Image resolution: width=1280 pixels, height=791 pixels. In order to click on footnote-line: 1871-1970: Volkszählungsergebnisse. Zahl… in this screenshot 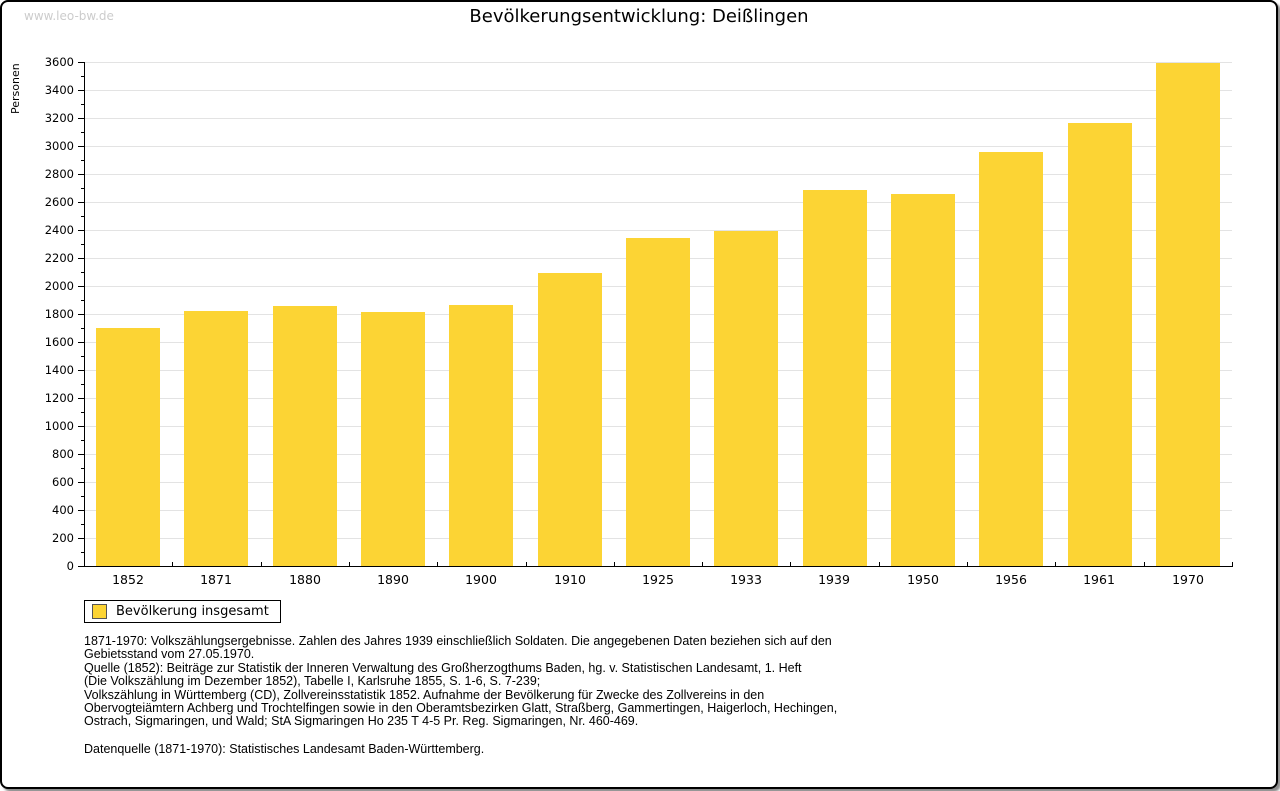, I will do `click(458, 641)`.